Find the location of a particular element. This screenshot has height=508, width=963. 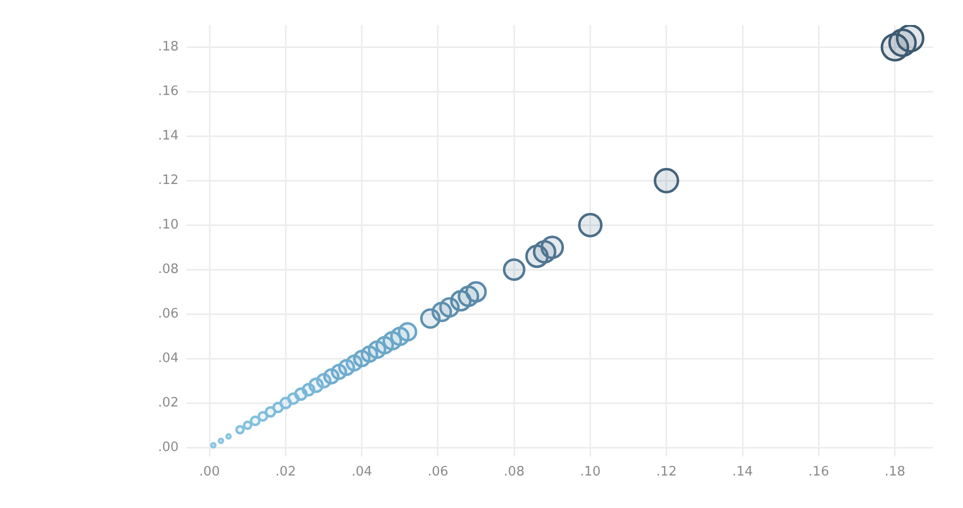

y-tick-label: .14 is located at coordinates (168, 136).